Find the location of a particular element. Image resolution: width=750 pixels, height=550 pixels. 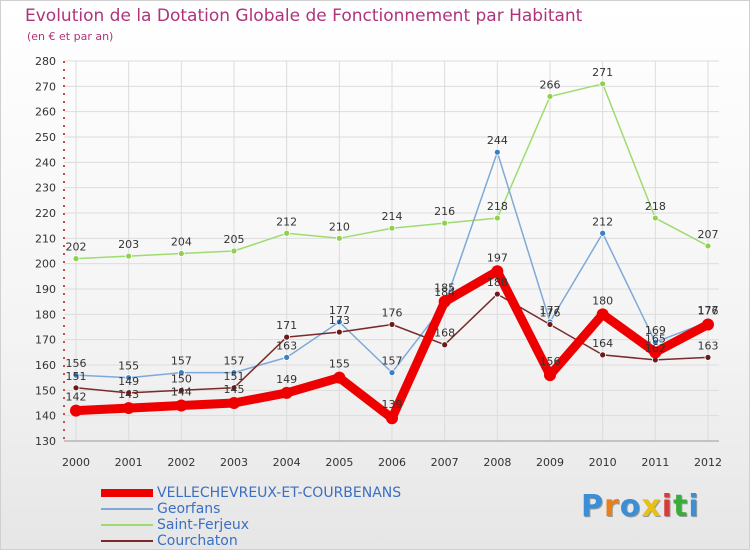

data-label: 155 is located at coordinates (339, 364).